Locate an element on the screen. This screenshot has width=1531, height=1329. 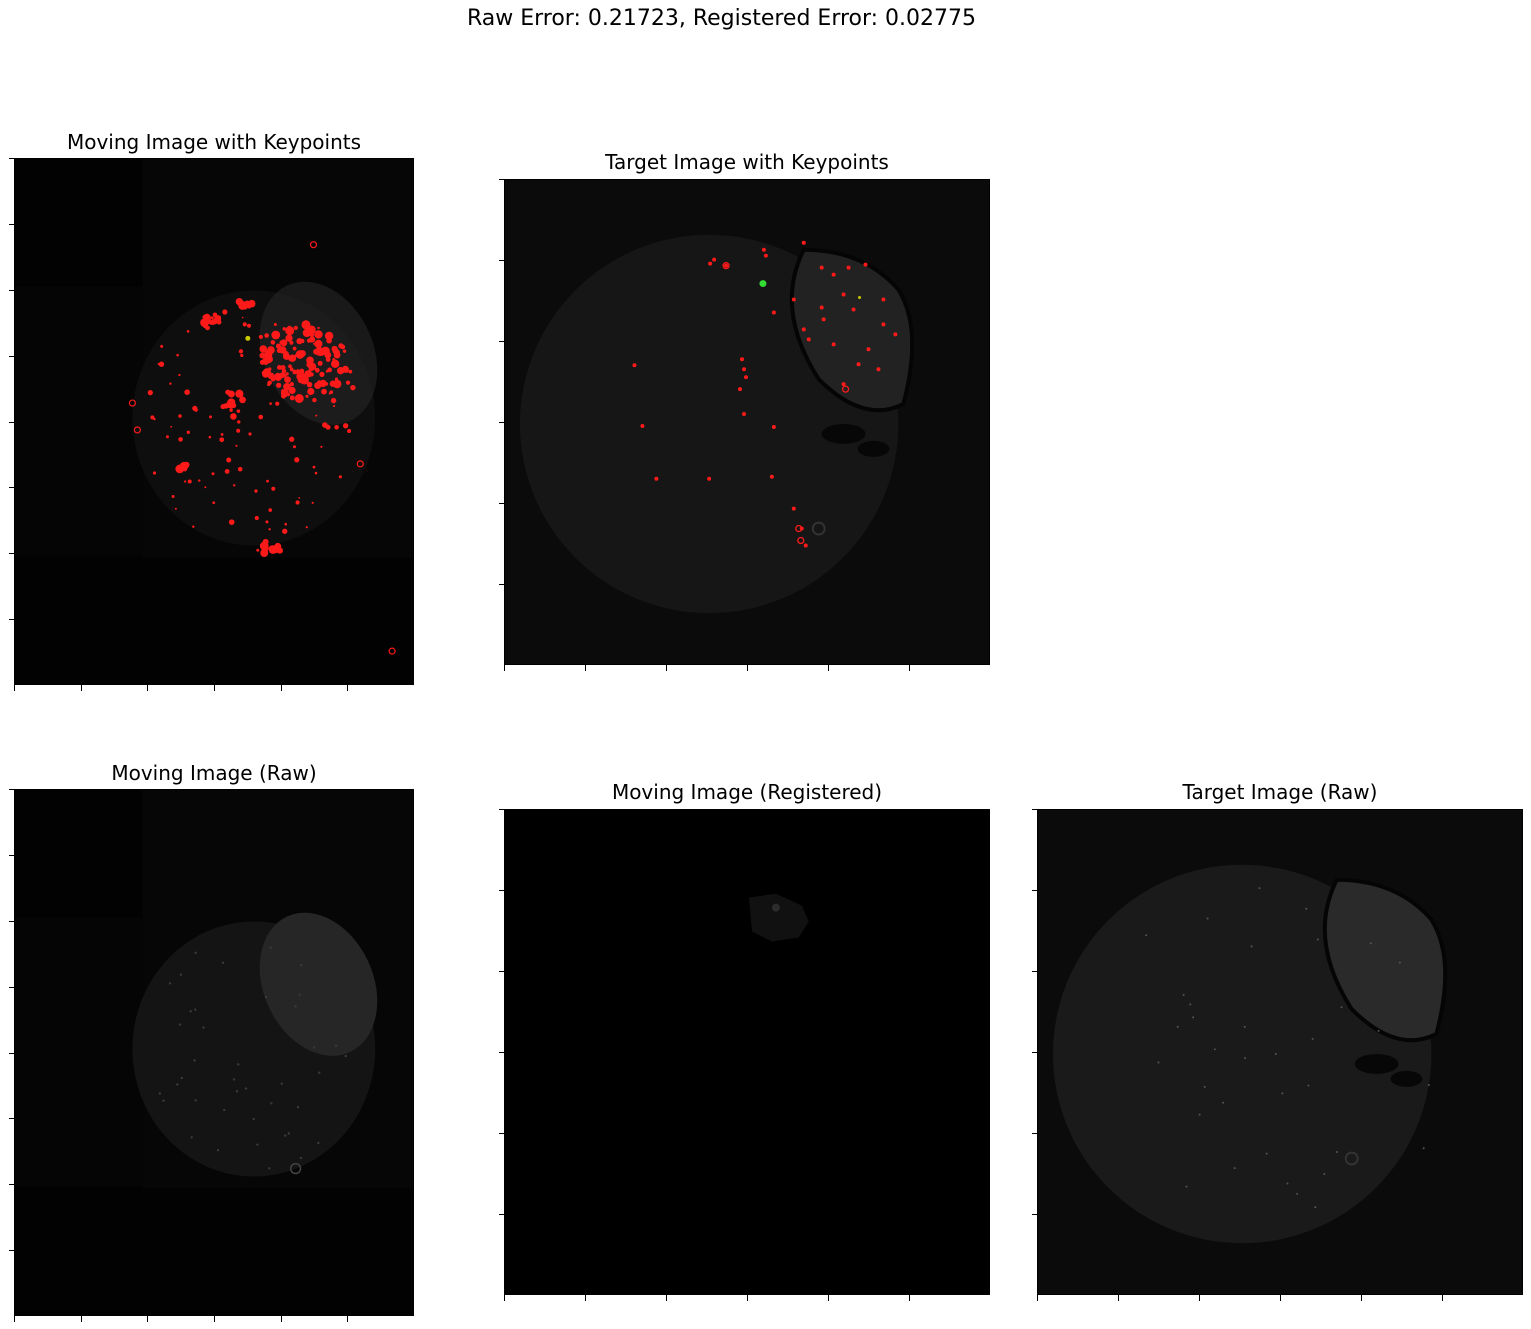
panel-title-target-raw: Target Image (Raw) is located at coordinates (1280, 792).